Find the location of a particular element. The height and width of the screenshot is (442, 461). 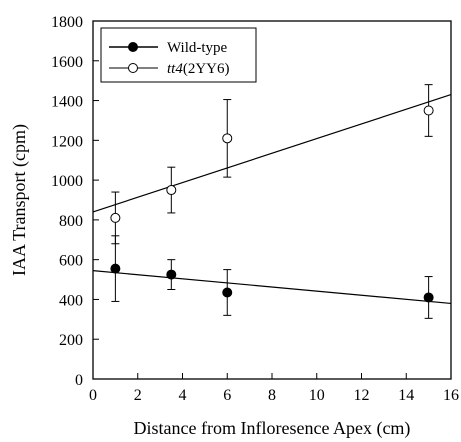

legend-label-tt4-suffix: (2YY6) is located at coordinates (206, 69).